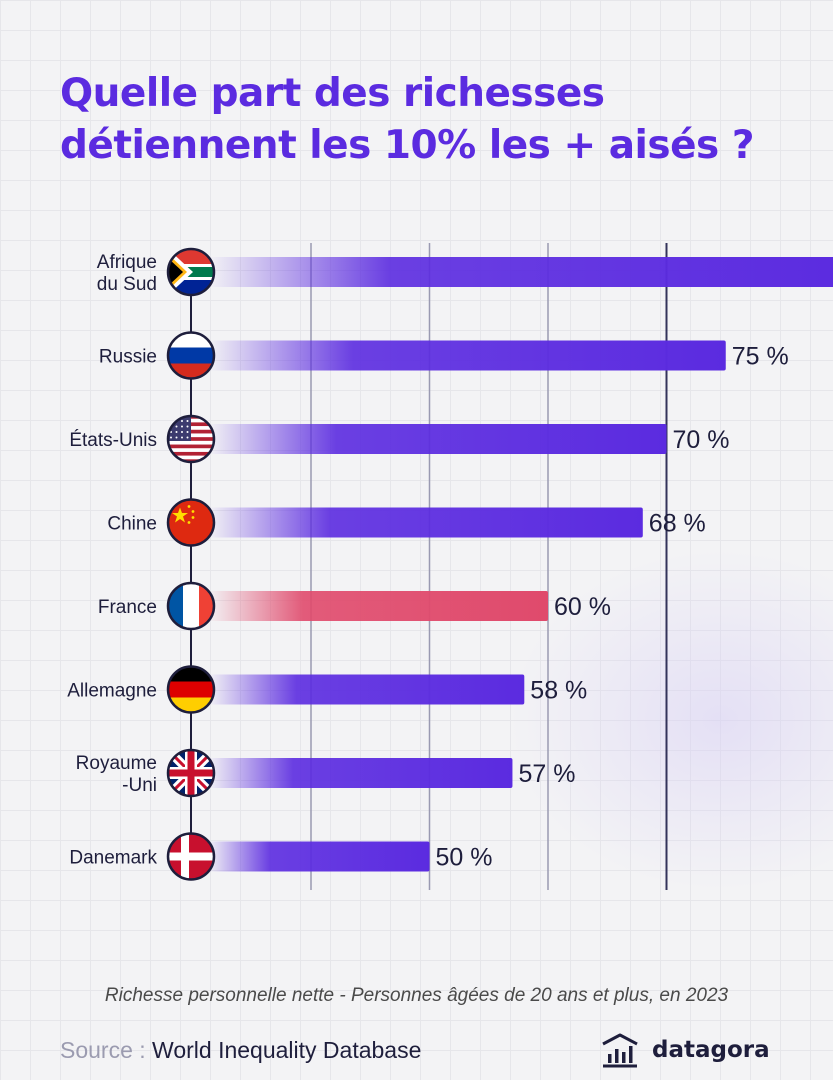 The height and width of the screenshot is (1080, 833). I want to click on category-label: Chine, so click(132, 524).